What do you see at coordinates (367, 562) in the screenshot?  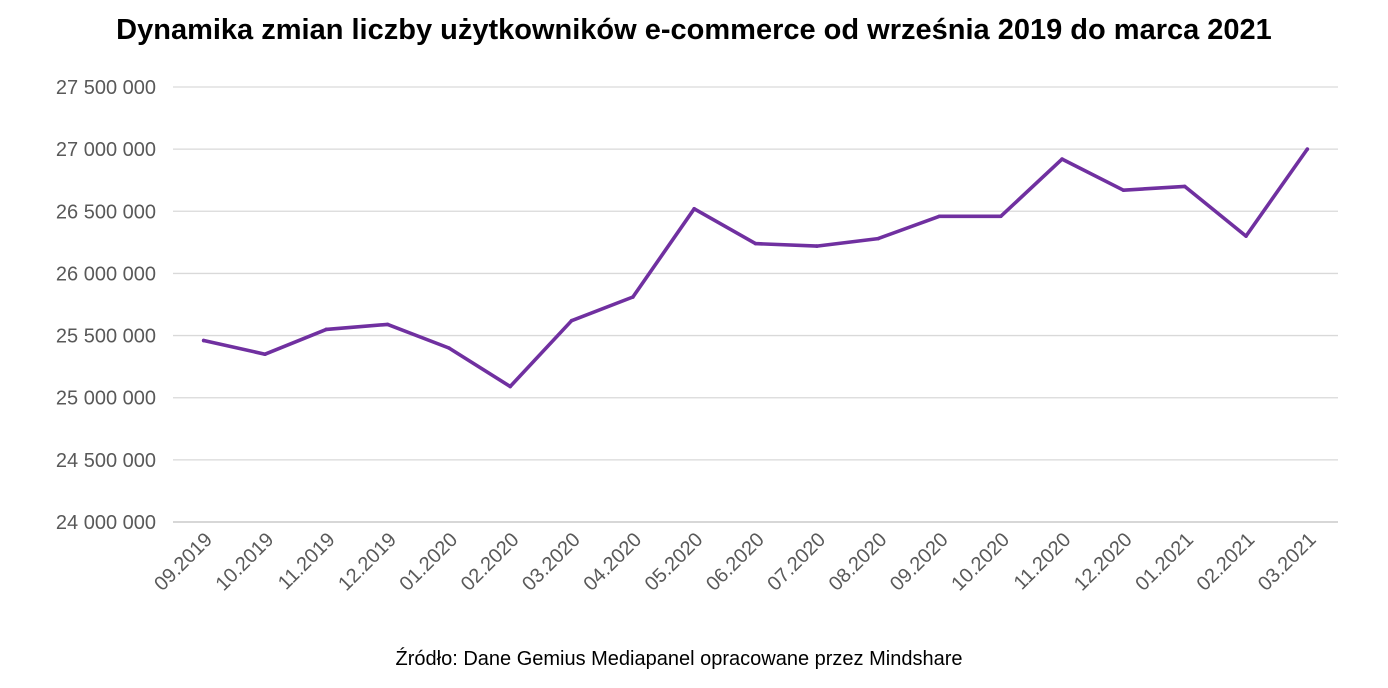 I see `x-tick-label: 12.2019` at bounding box center [367, 562].